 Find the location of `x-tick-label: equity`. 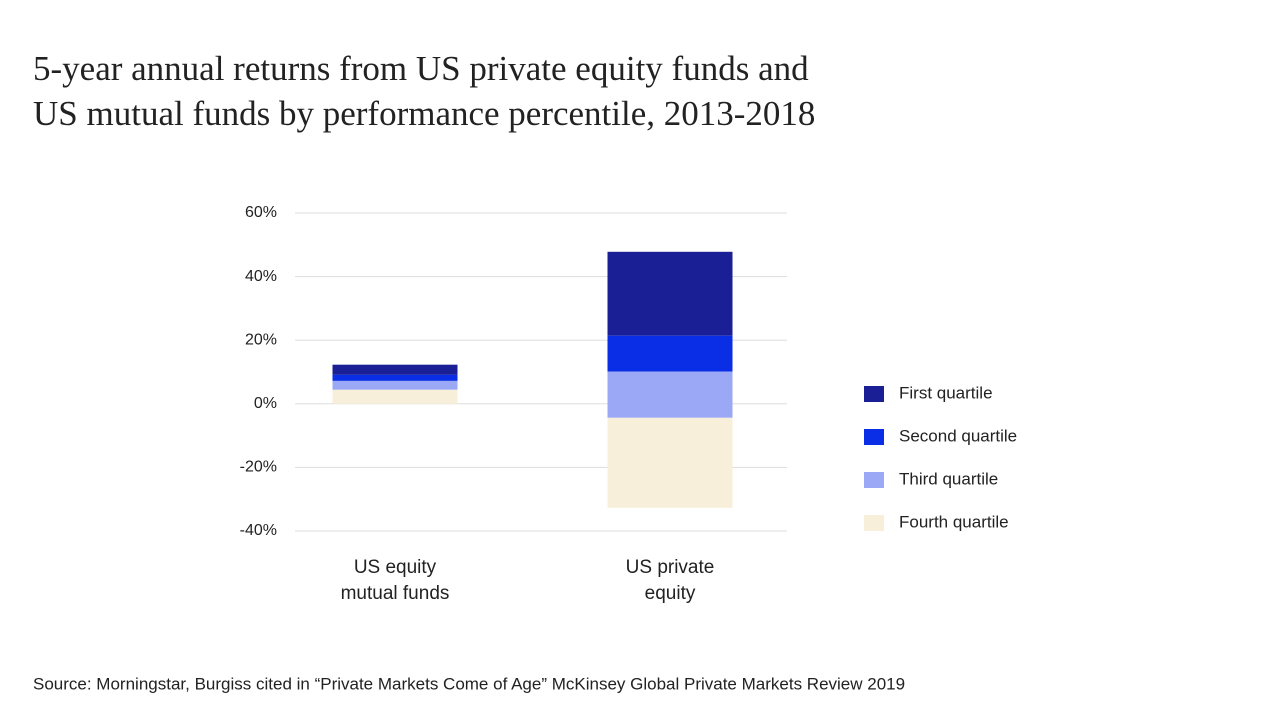

x-tick-label: equity is located at coordinates (670, 593).